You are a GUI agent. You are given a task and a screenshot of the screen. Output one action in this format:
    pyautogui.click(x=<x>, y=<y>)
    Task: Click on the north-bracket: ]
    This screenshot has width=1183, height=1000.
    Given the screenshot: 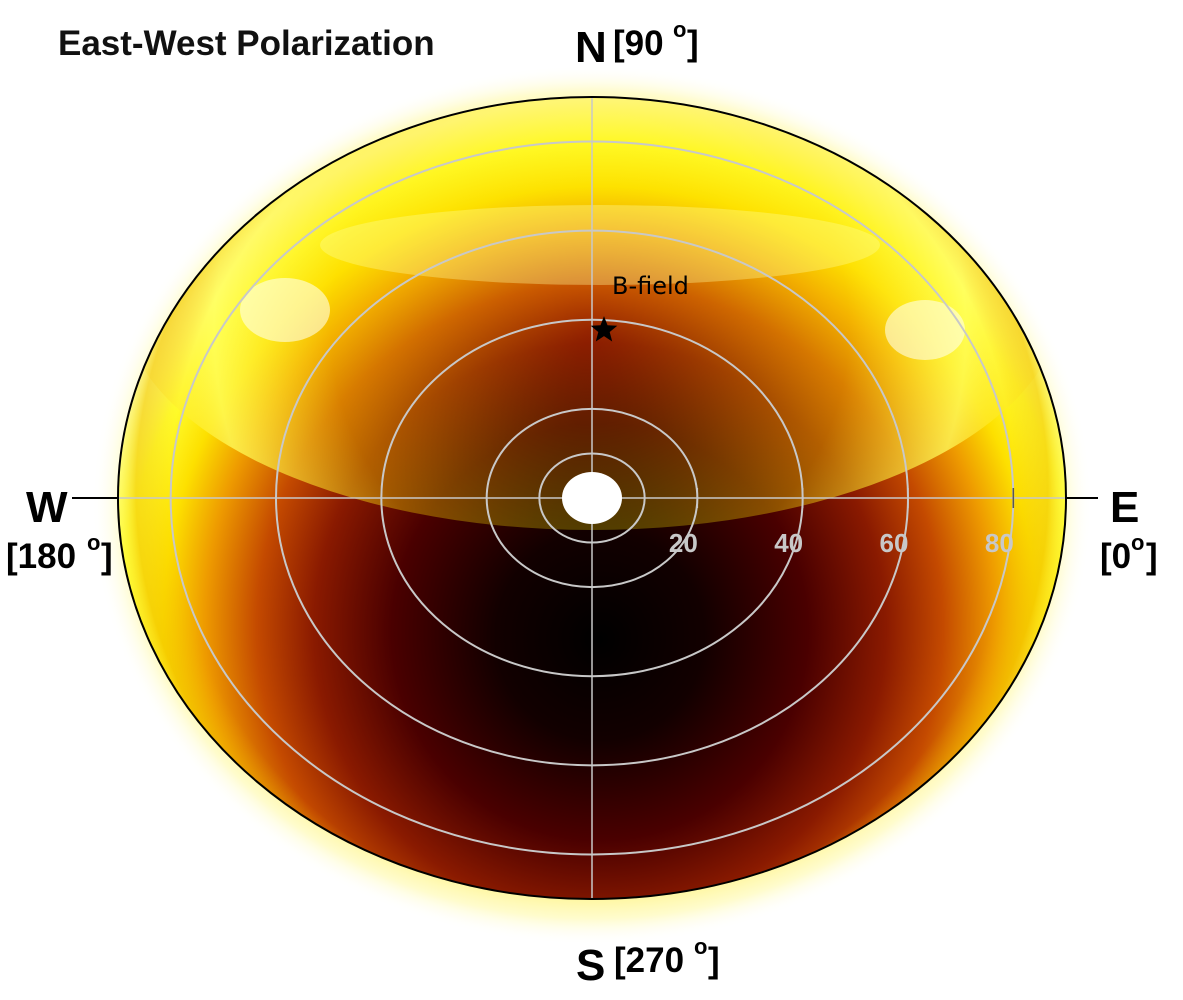 What is the action you would take?
    pyautogui.click(x=693, y=43)
    